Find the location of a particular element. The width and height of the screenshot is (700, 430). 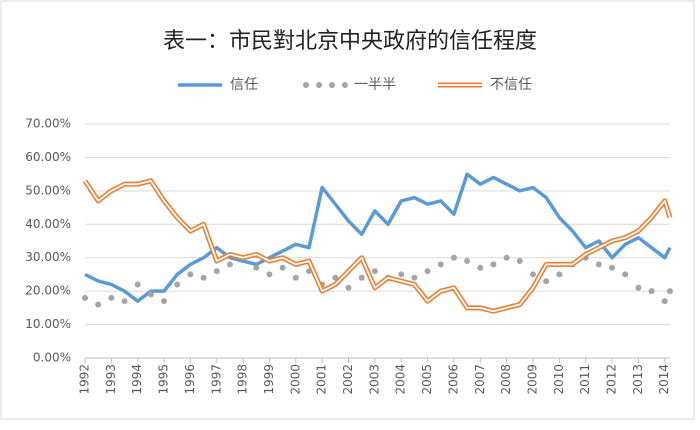

x-tick-label: 1999 is located at coordinates (269, 379).